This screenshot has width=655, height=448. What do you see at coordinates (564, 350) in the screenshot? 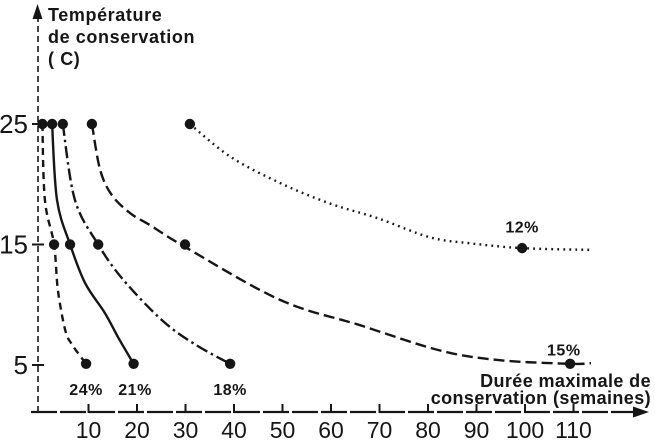
I see `series-label-15pct: 15%` at bounding box center [564, 350].